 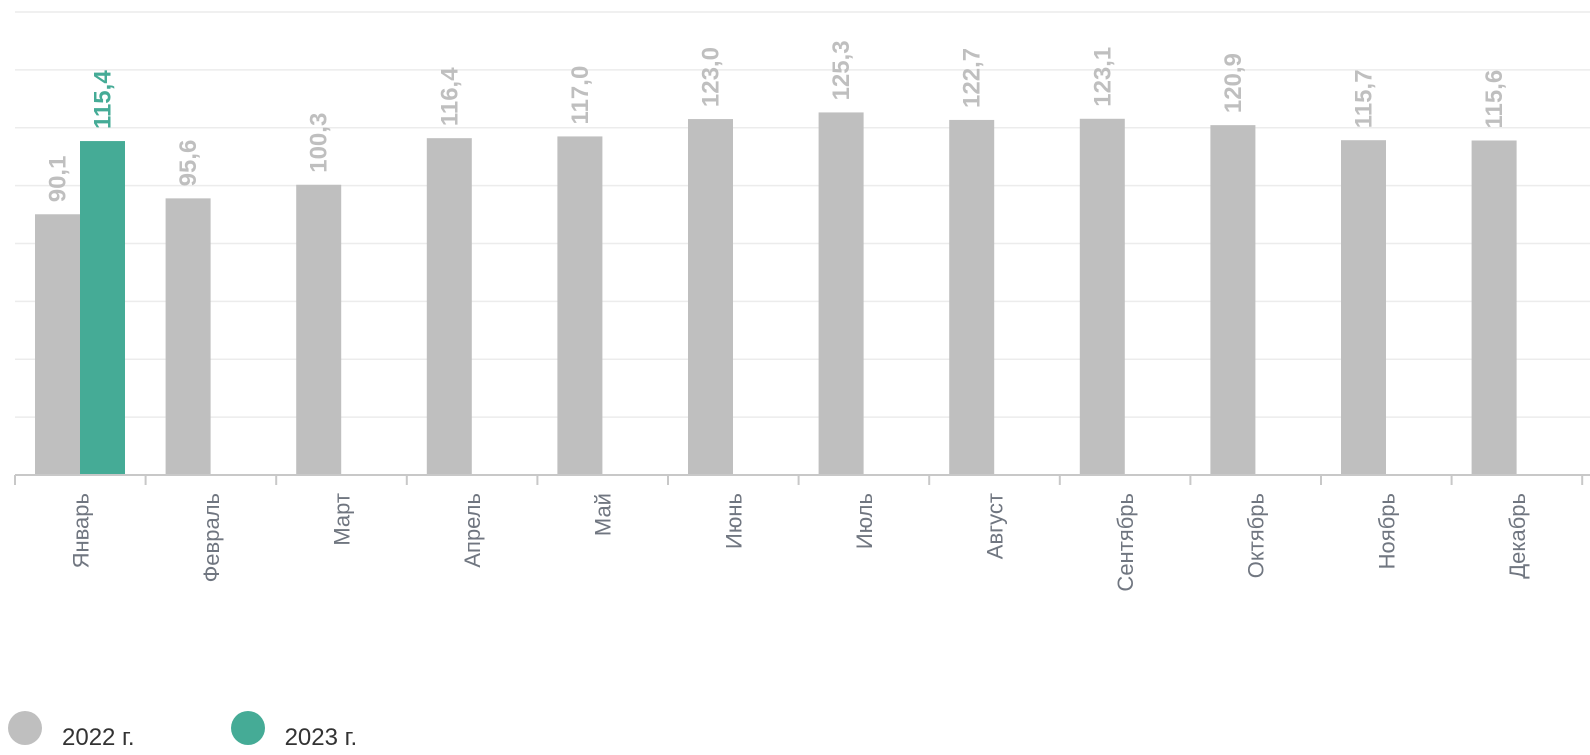 What do you see at coordinates (995, 526) in the screenshot?
I see `x-tick-label: Август` at bounding box center [995, 526].